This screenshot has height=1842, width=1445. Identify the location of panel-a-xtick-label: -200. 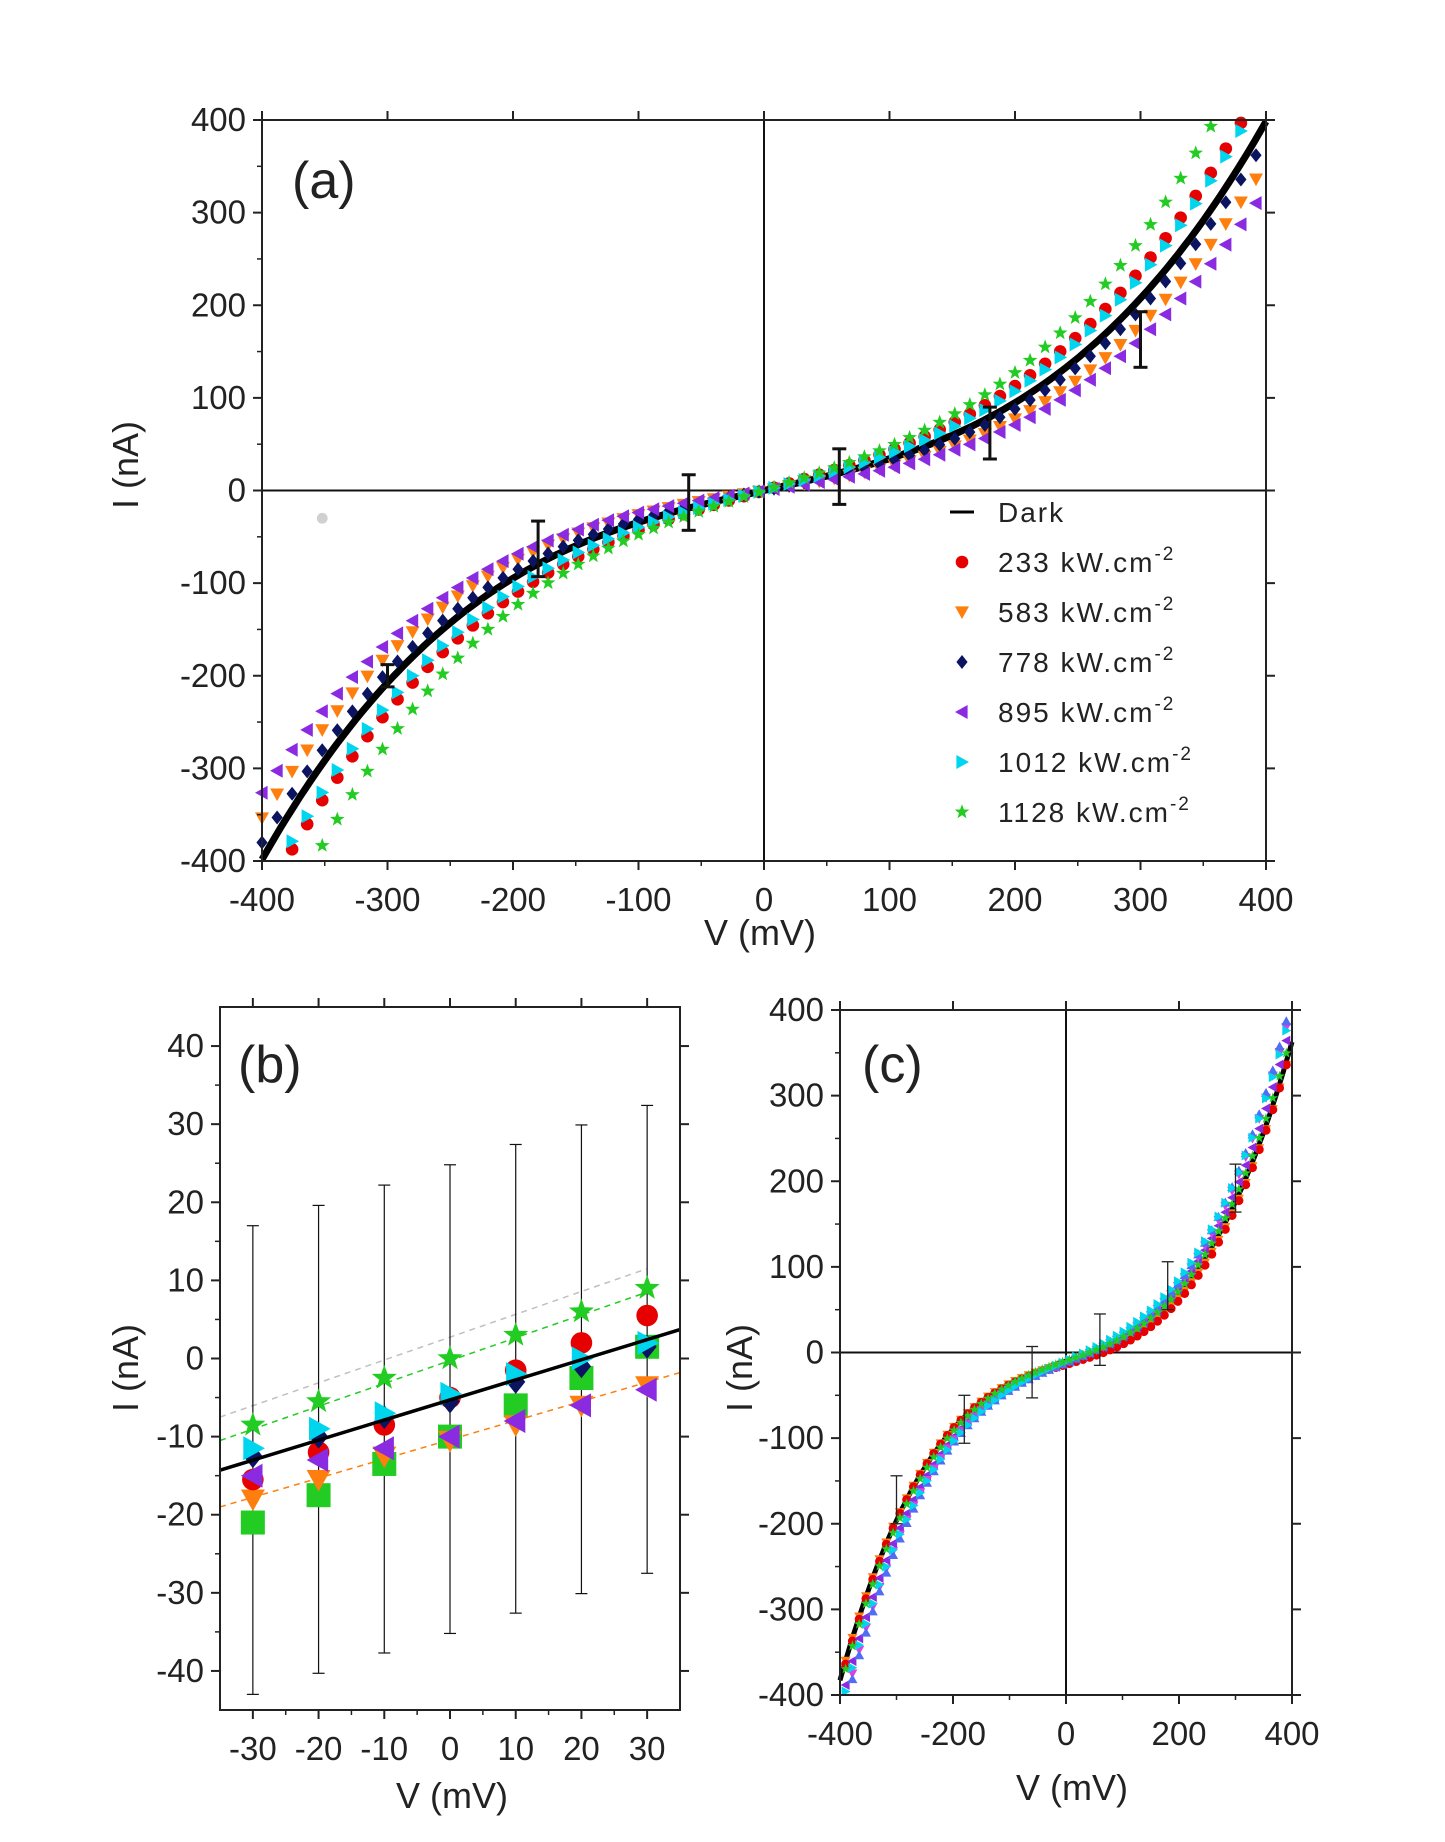
(513, 899).